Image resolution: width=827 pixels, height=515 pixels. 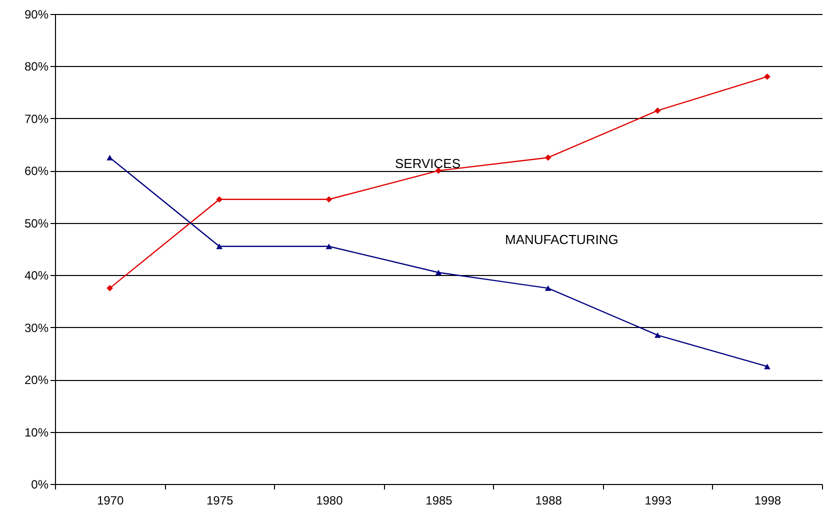 I want to click on x-tick-label: 1970, so click(x=110, y=501).